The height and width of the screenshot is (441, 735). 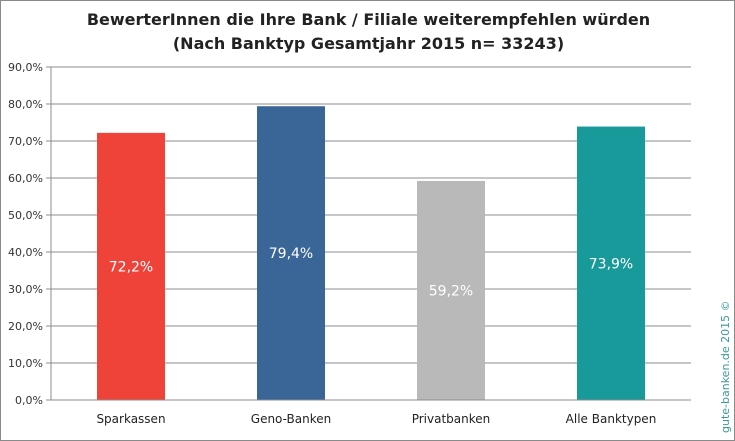 I want to click on data-label: 73,9%, so click(x=611, y=264).